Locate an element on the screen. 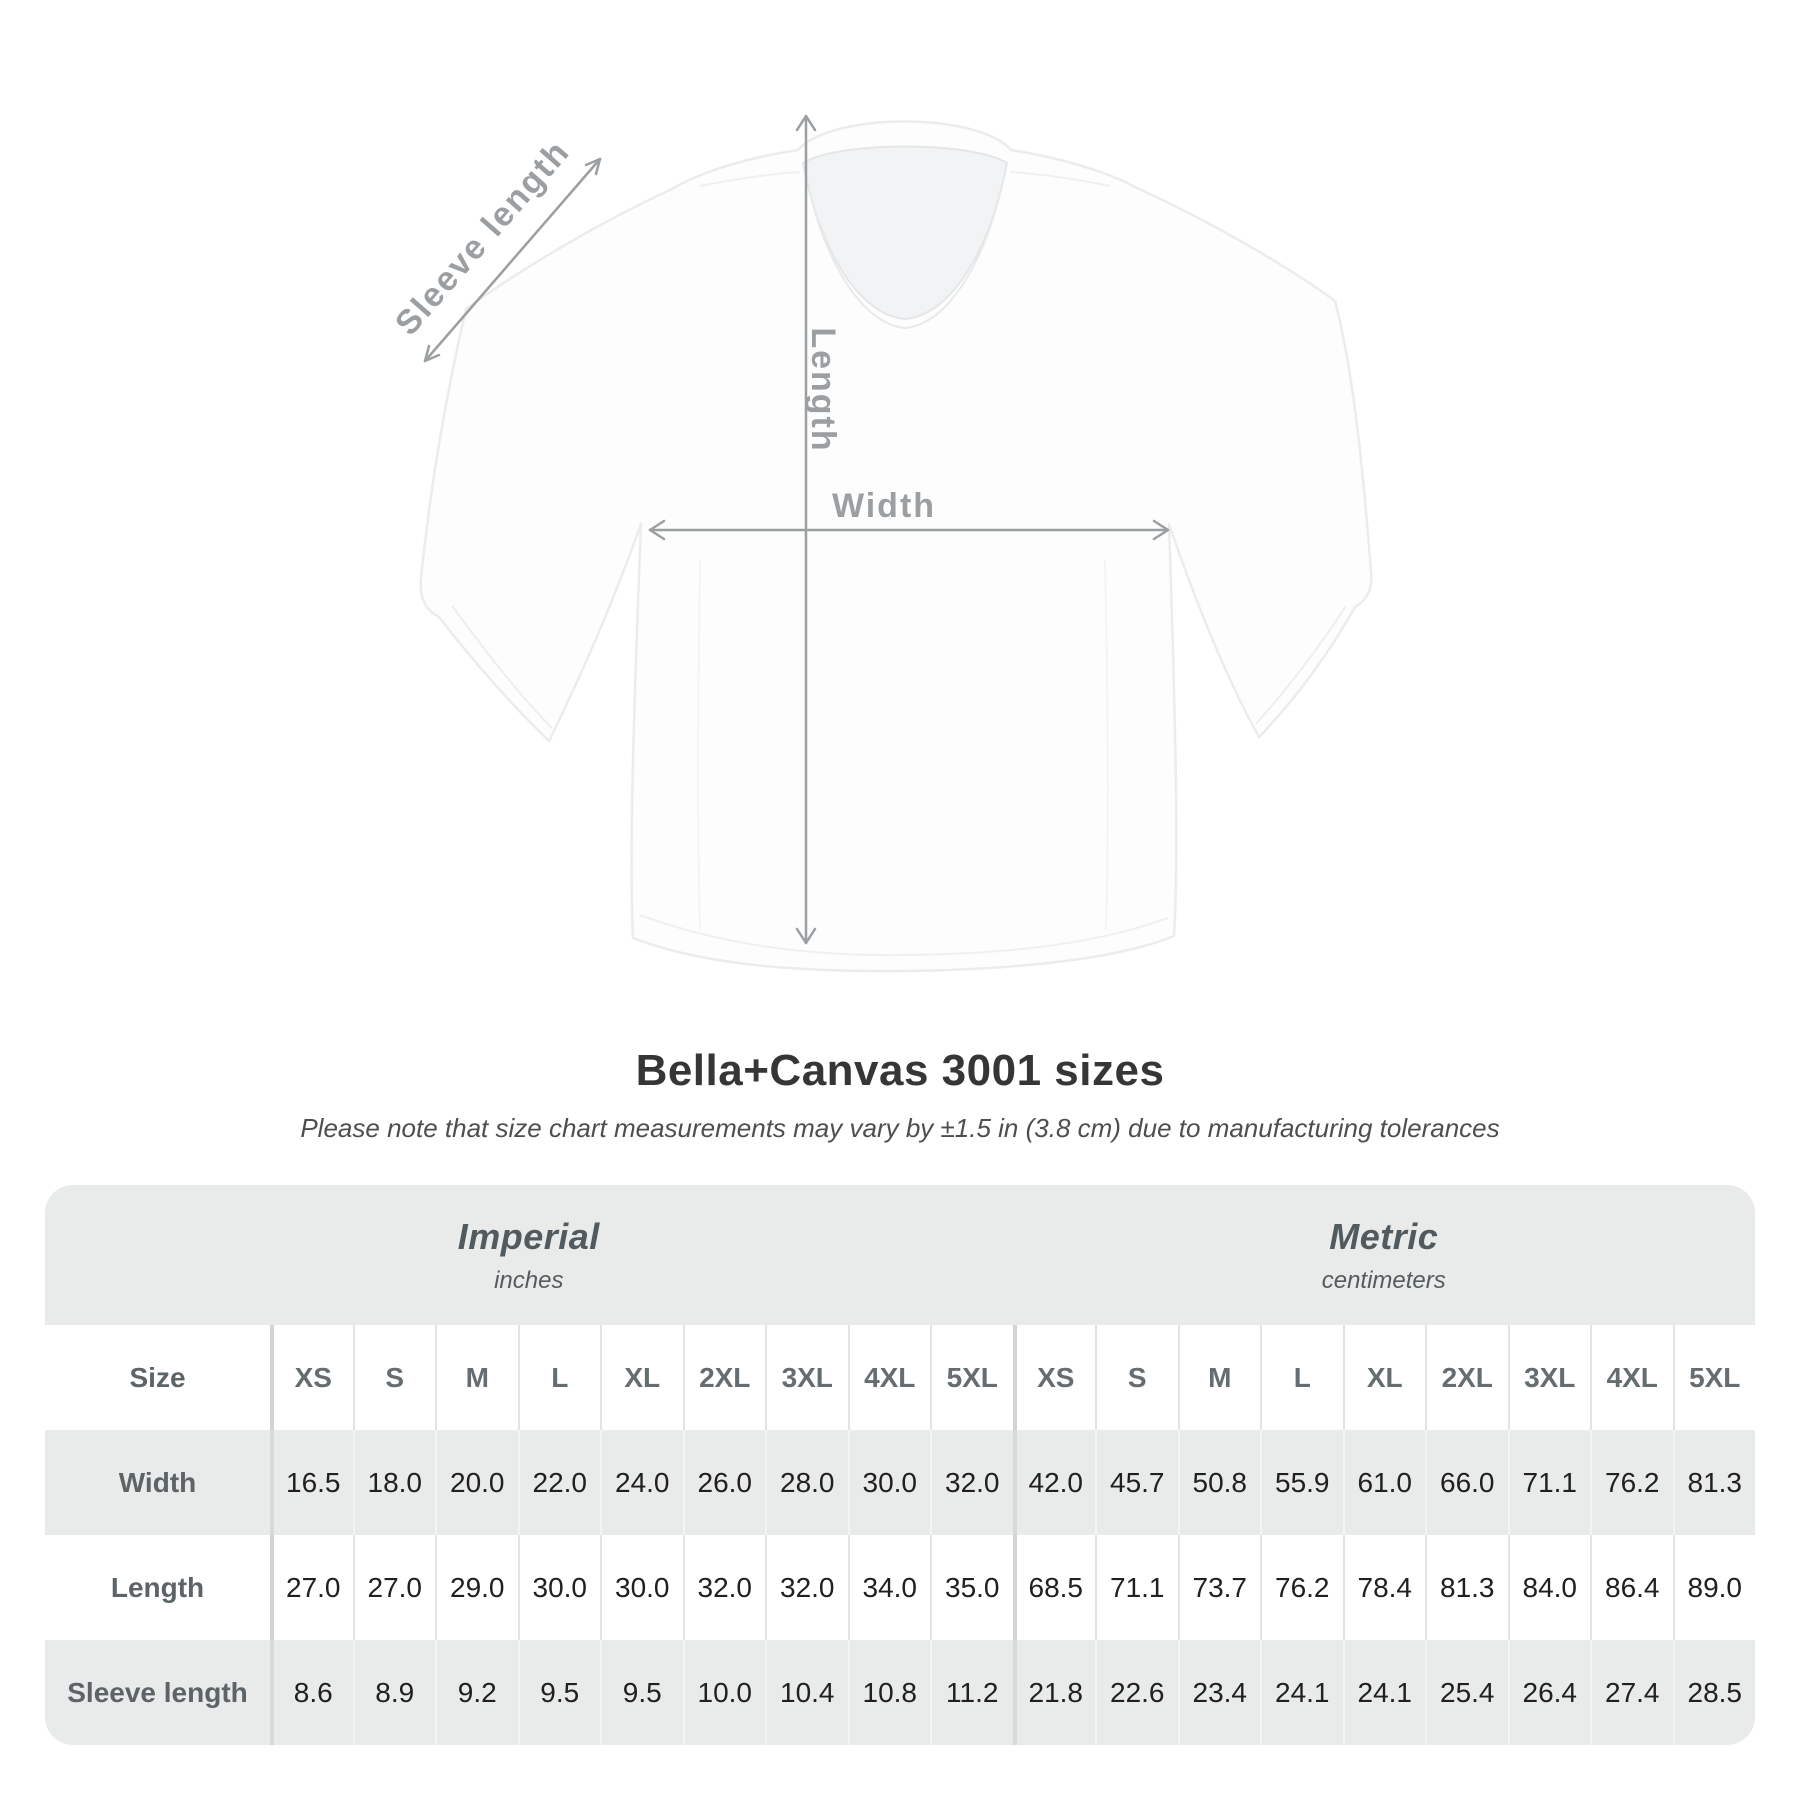 The height and width of the screenshot is (1800, 1800). imperial-label: Imperial is located at coordinates (528, 1236).